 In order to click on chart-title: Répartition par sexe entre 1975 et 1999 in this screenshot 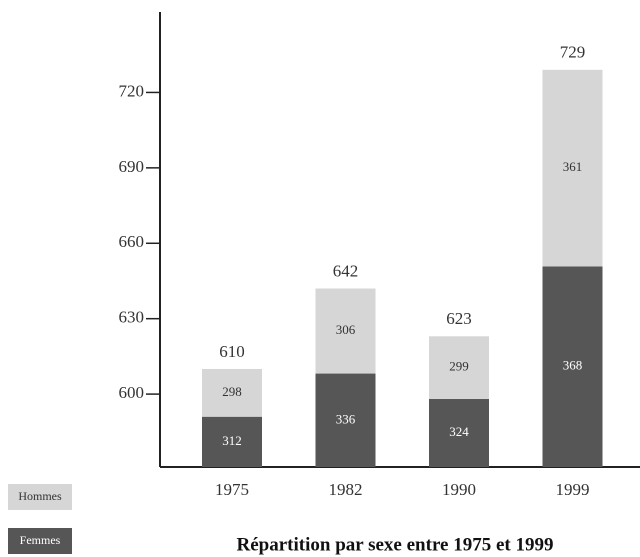, I will do `click(395, 544)`.